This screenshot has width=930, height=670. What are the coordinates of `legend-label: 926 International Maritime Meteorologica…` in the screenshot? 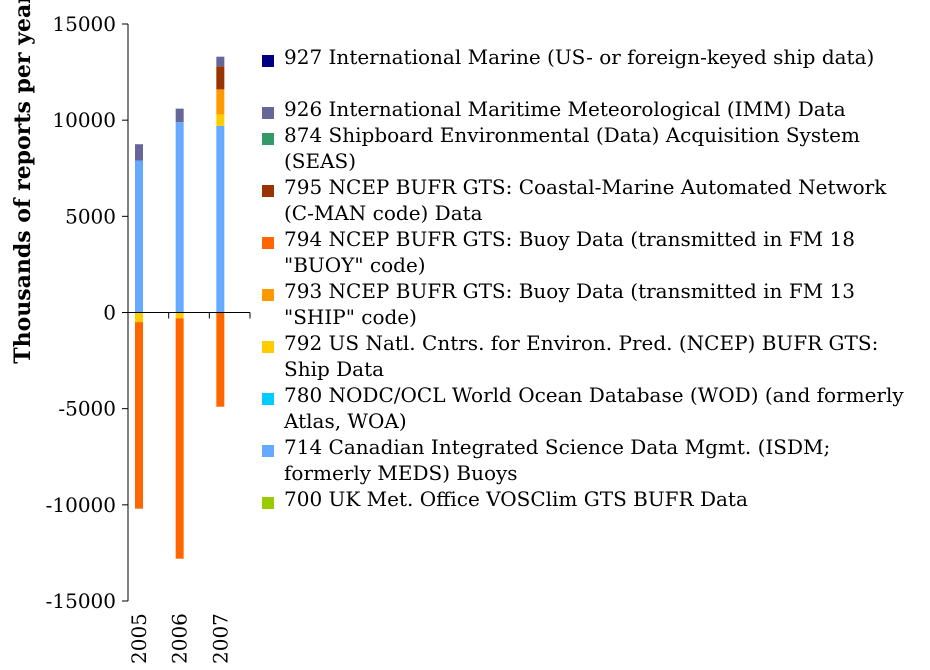 It's located at (565, 109).